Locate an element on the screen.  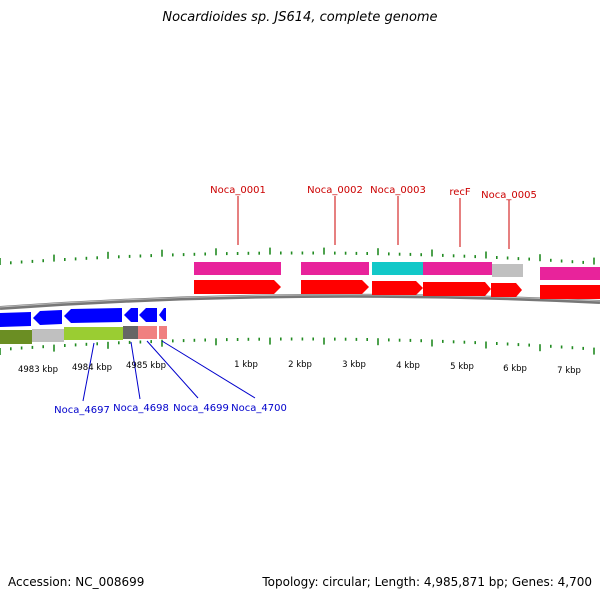
scale-label-2: 2 kbp is located at coordinates (300, 365).